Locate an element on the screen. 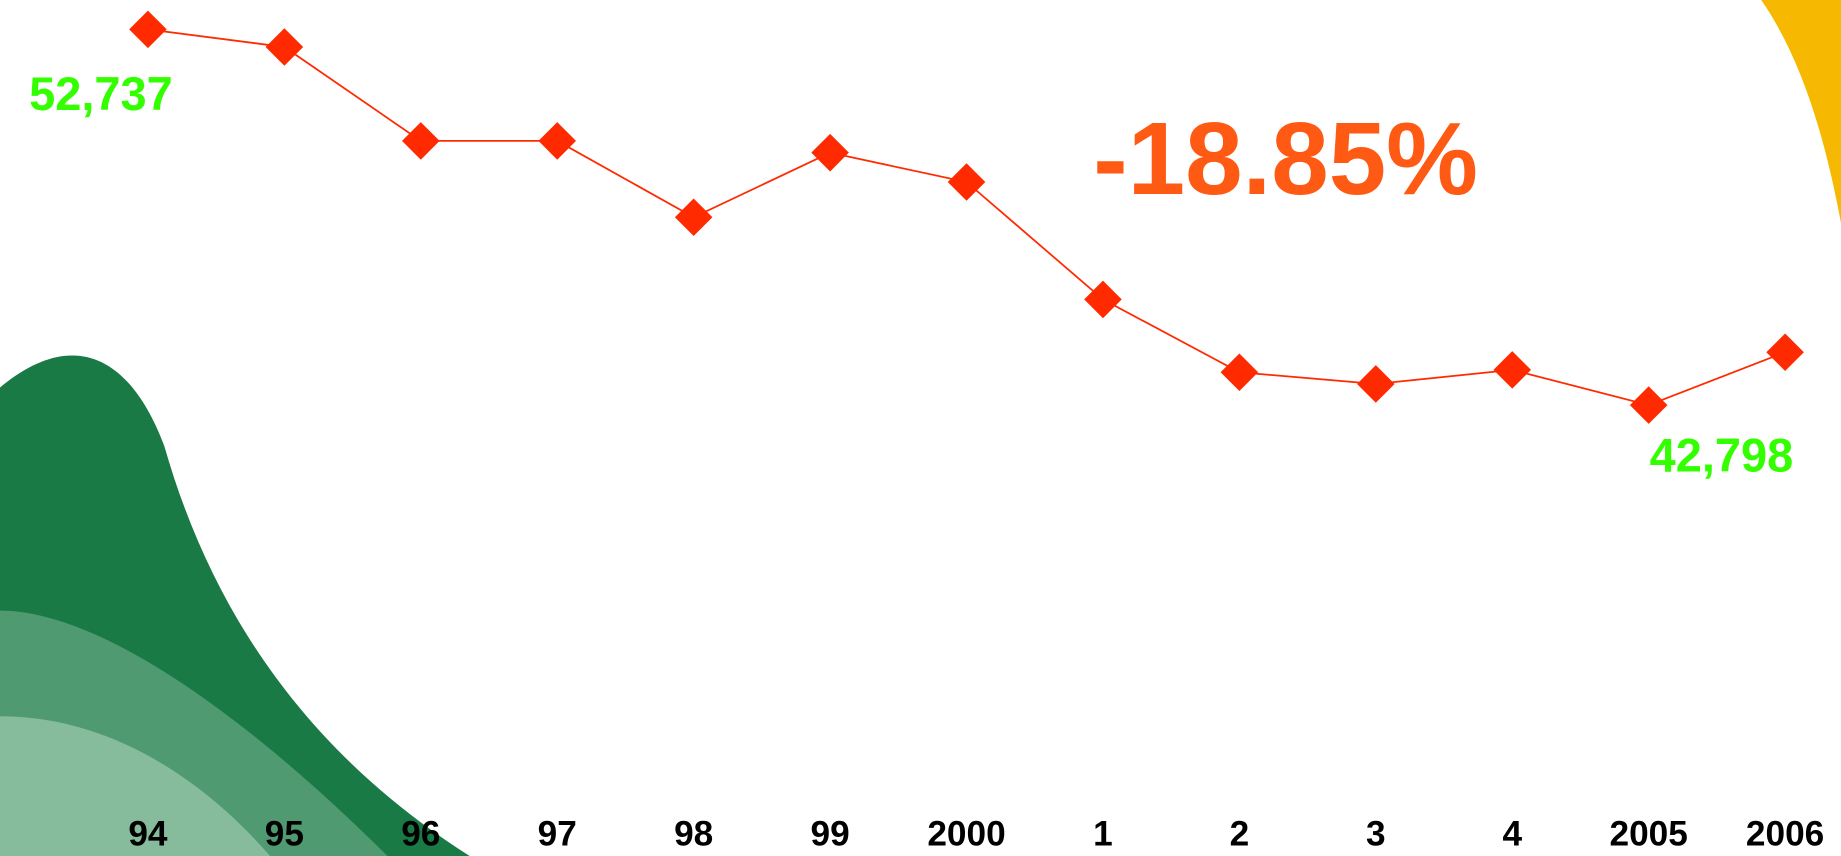  x-tick-label: 97 is located at coordinates (557, 833).